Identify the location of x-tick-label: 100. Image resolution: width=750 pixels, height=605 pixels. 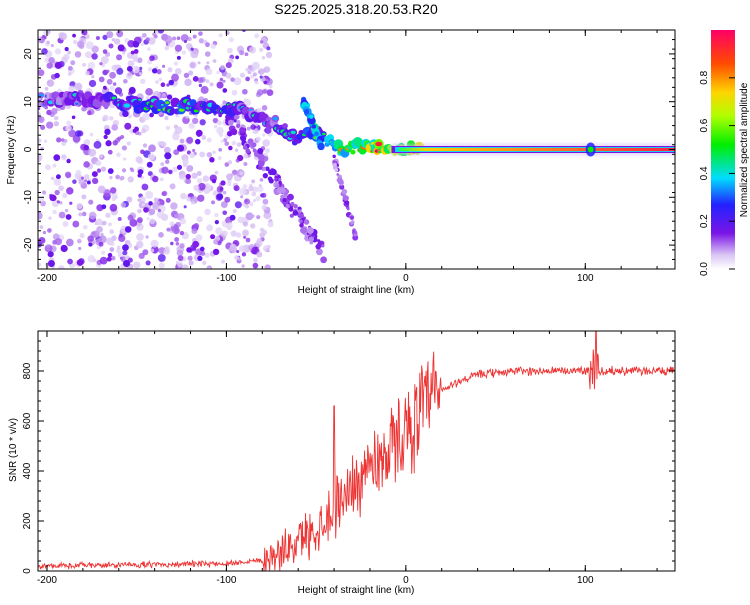
(585, 580).